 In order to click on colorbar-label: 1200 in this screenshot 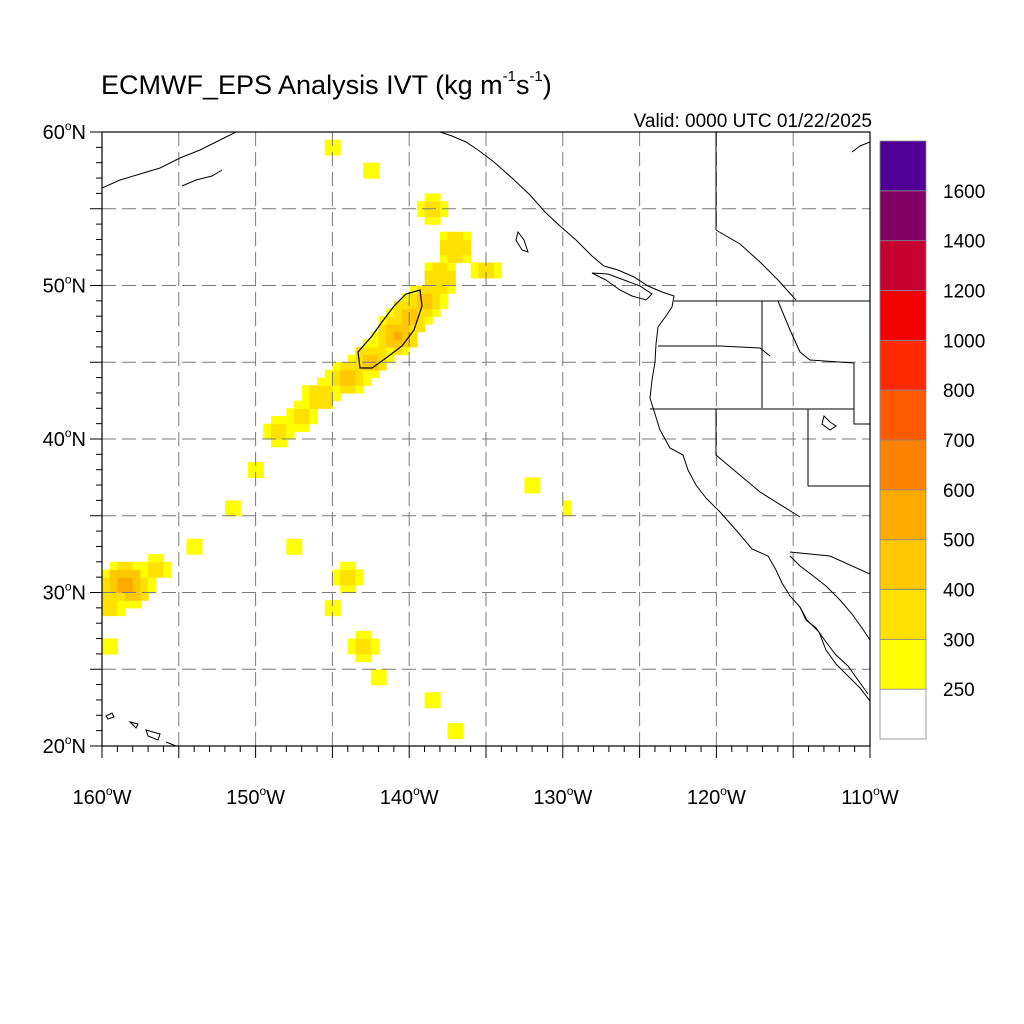, I will do `click(964, 292)`.